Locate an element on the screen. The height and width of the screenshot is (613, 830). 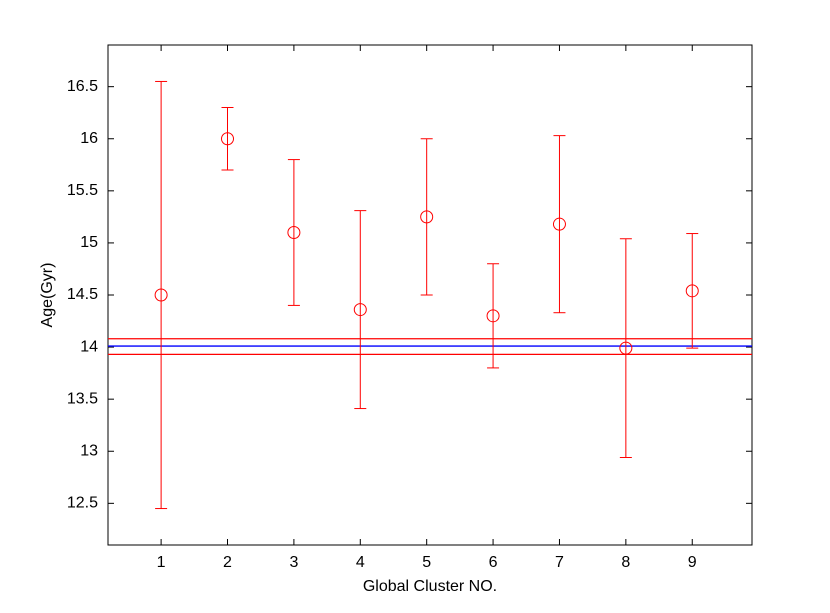
x-tick-label: 2 is located at coordinates (227, 562).